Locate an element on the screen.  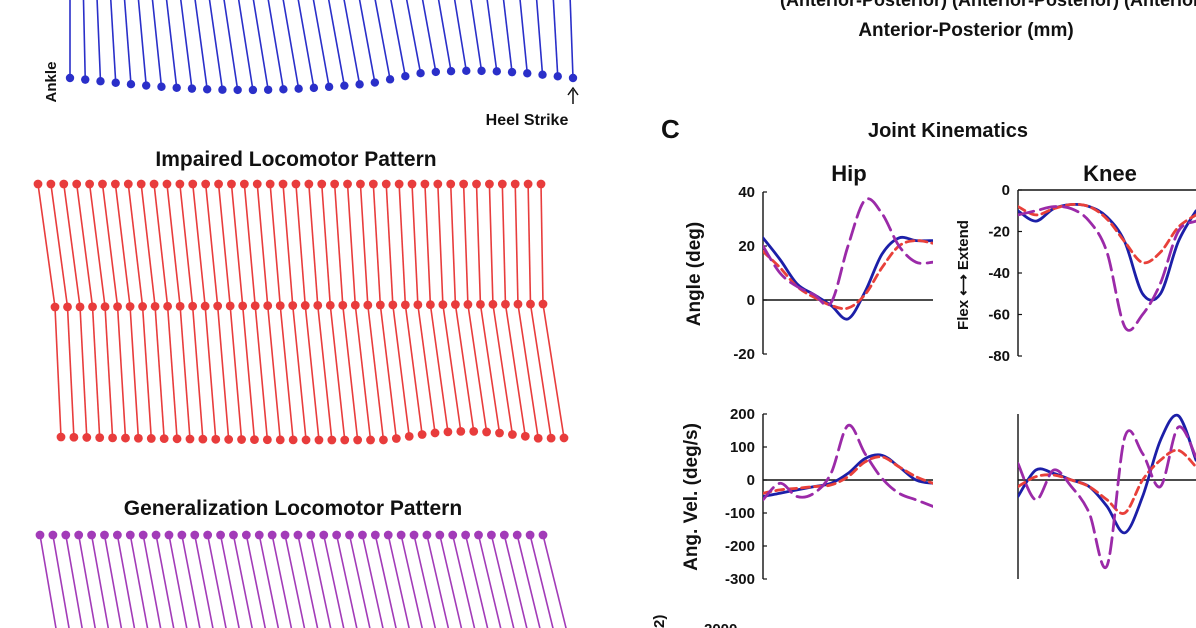
flex-extend-label: Flex ⟷ Extend is located at coordinates (963, 275).